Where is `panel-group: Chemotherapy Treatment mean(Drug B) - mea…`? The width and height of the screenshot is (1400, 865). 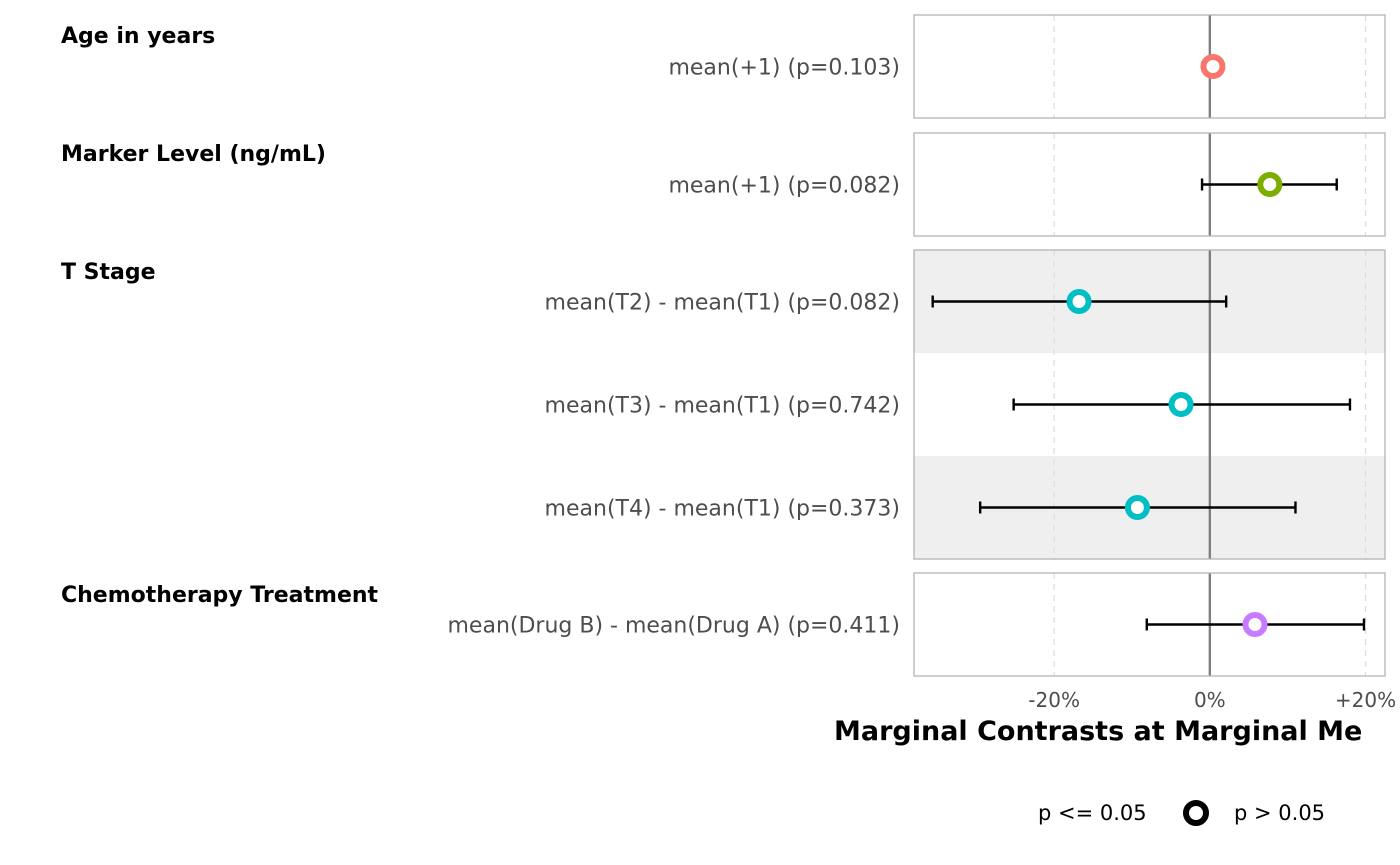 panel-group: Chemotherapy Treatment mean(Drug B) - mea… is located at coordinates (723, 624).